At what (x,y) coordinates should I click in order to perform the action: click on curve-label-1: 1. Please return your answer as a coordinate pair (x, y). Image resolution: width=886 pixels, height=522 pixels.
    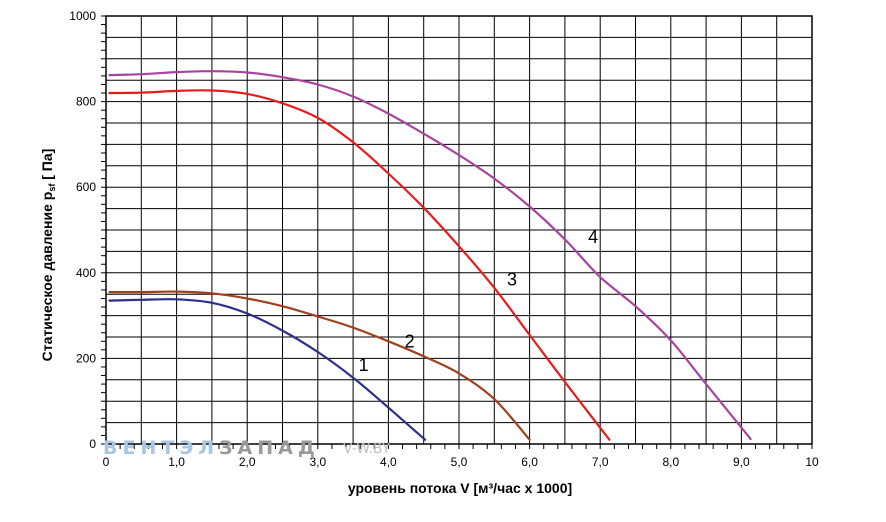
    Looking at the image, I should click on (364, 365).